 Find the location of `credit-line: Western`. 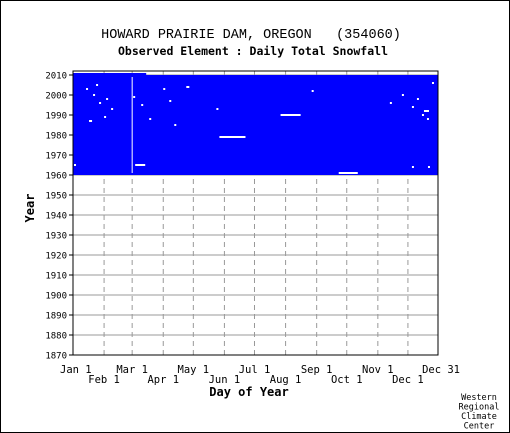

credit-line: Western is located at coordinates (479, 398).